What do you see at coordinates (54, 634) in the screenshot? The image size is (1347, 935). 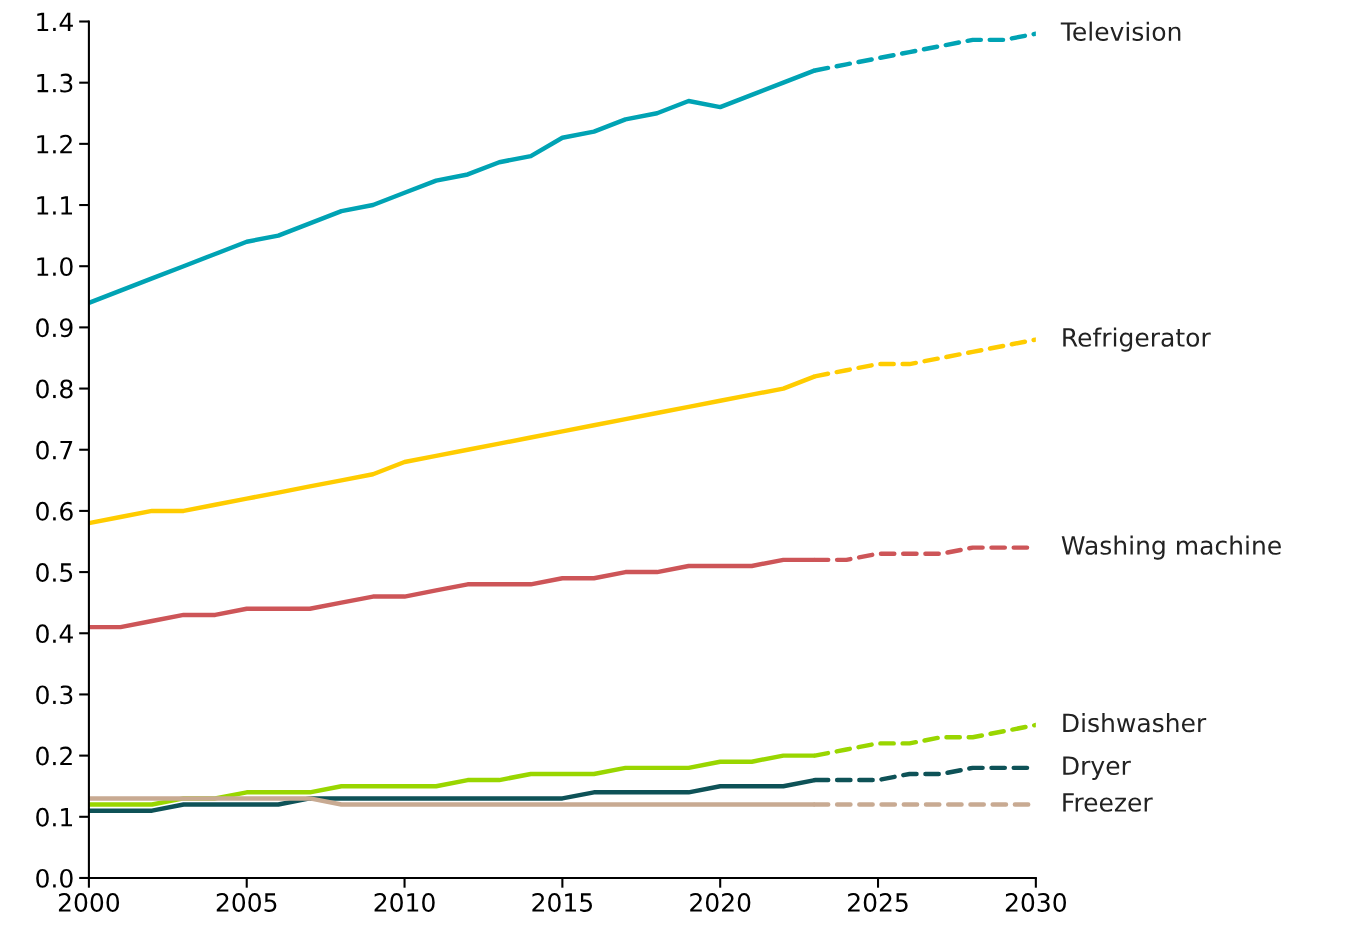 I see `y-tick-label: 0.4` at bounding box center [54, 634].